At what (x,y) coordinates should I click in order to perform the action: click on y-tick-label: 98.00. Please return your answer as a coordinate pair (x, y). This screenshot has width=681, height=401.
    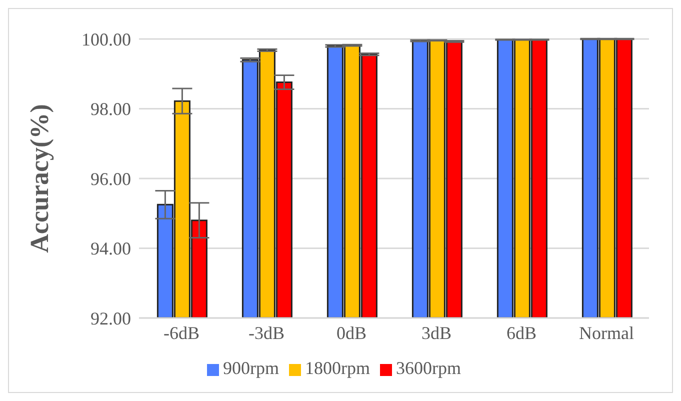
    Looking at the image, I should click on (110, 109).